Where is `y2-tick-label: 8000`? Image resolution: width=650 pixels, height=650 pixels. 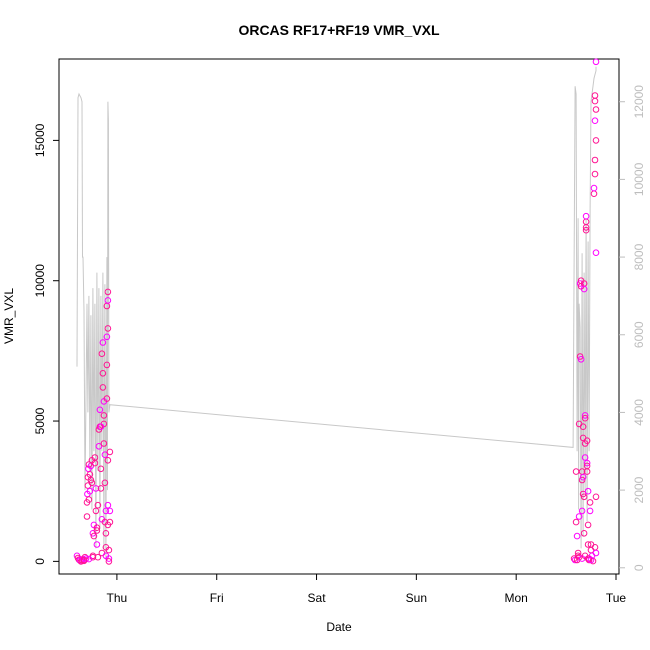 y2-tick-label: 8000 is located at coordinates (639, 256).